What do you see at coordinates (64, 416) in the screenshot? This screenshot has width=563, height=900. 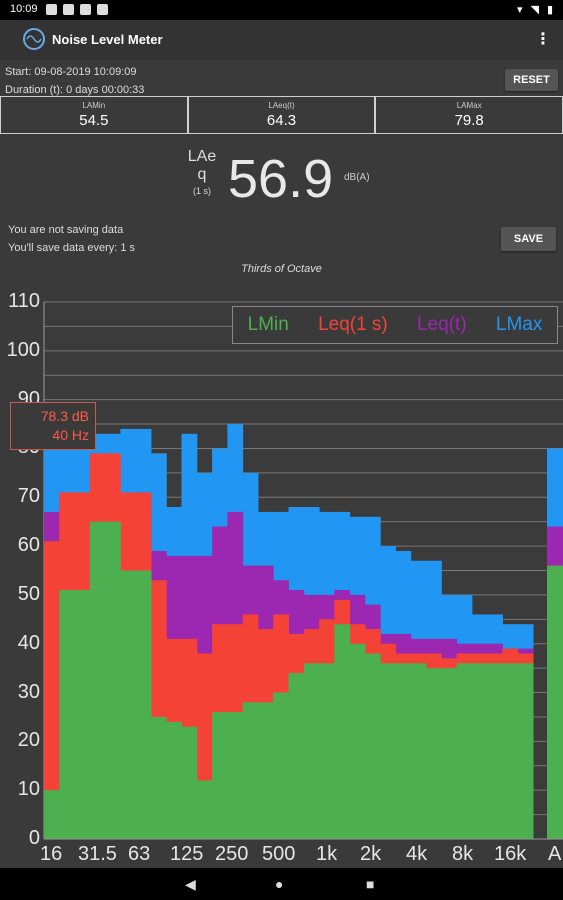 I see `tooltip-value: 78.3 dB` at bounding box center [64, 416].